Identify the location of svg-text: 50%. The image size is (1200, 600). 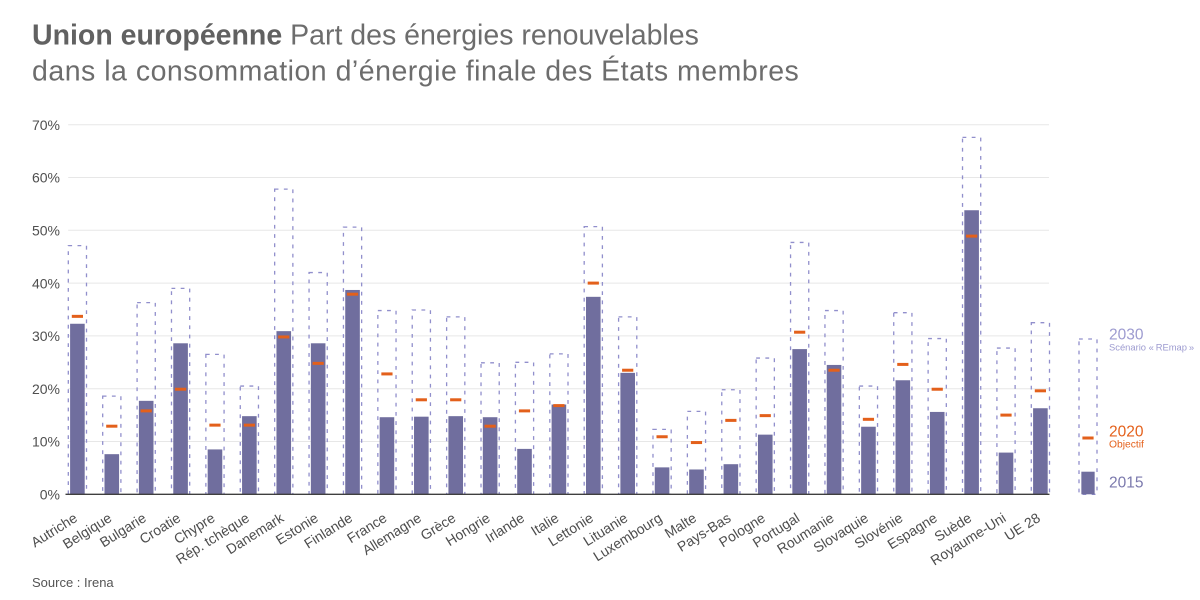
(46, 231).